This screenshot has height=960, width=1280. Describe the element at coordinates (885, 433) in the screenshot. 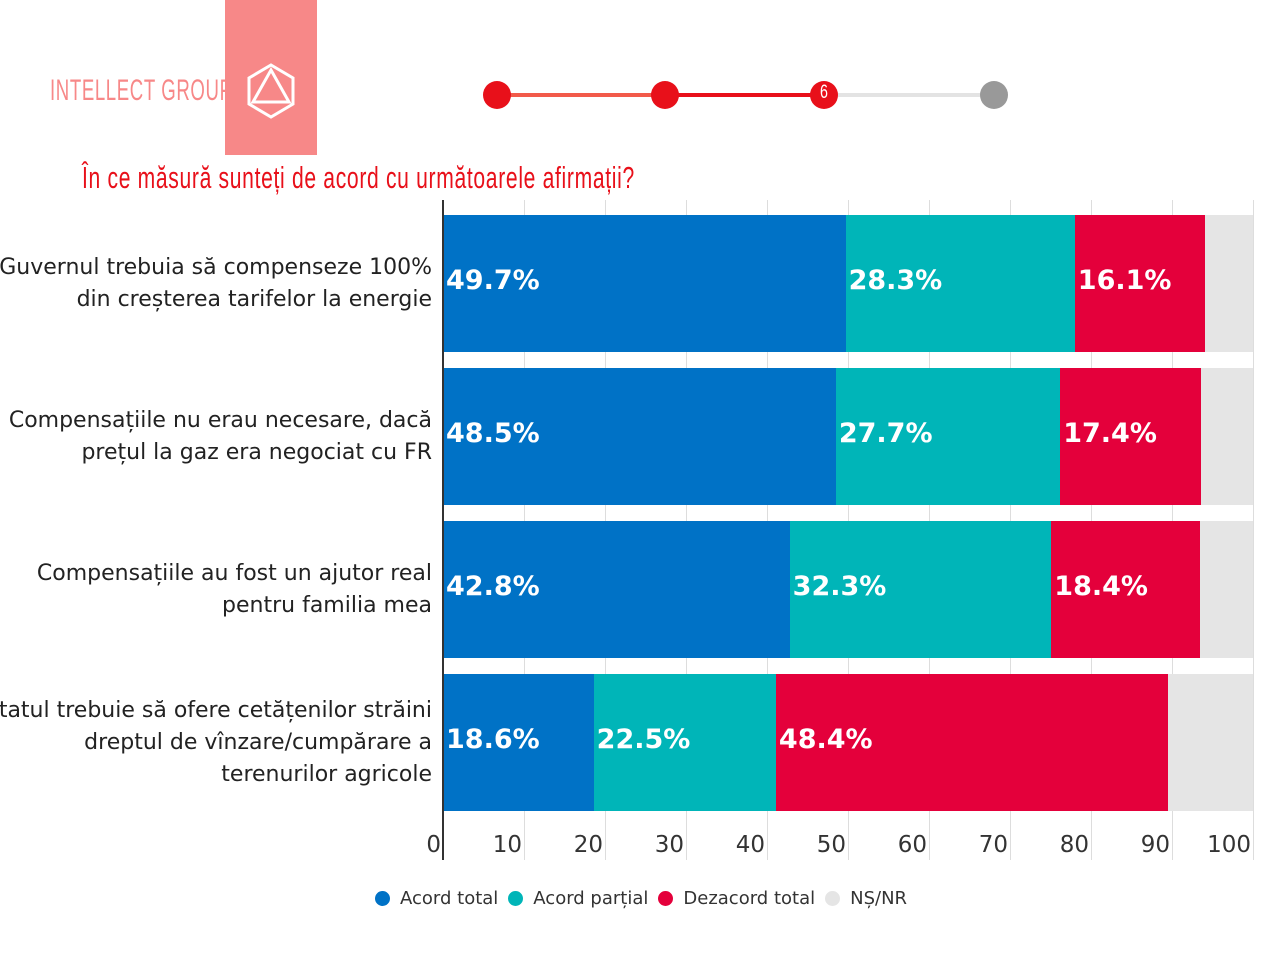

I see `data-label: 27.7%` at that location.